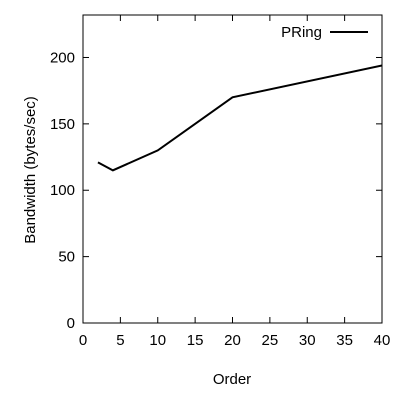  Describe the element at coordinates (307, 340) in the screenshot. I see `x-tick-label: 30` at that location.